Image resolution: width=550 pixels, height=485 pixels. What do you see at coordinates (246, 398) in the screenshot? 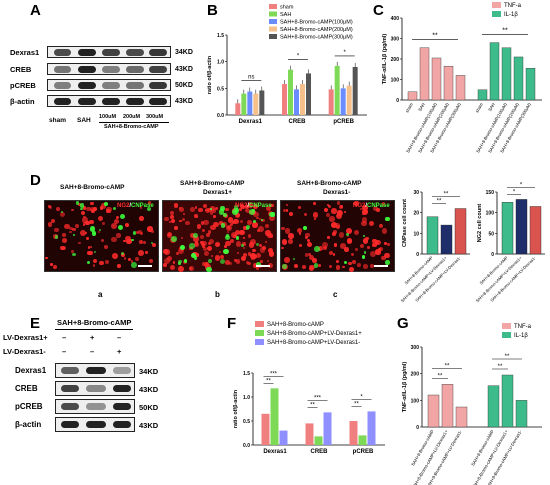
I see `y-tick-label: 1.0` at bounding box center [246, 398].